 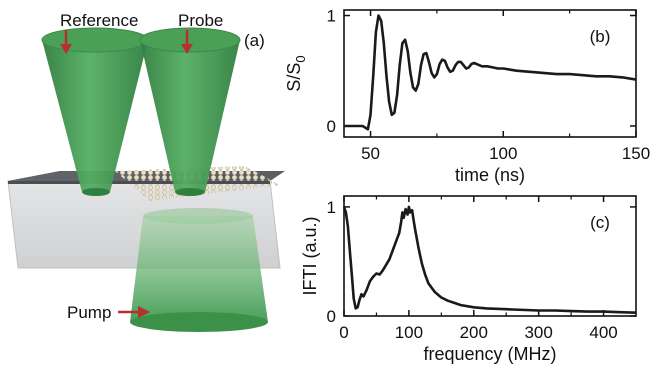 I want to click on probe-label: Probe, so click(x=200, y=20).